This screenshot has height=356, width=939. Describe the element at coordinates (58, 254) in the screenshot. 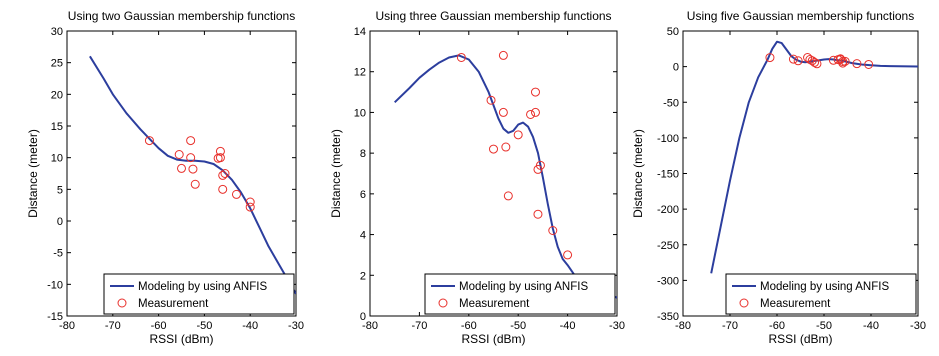

I see `y-tick-label: -5` at that location.